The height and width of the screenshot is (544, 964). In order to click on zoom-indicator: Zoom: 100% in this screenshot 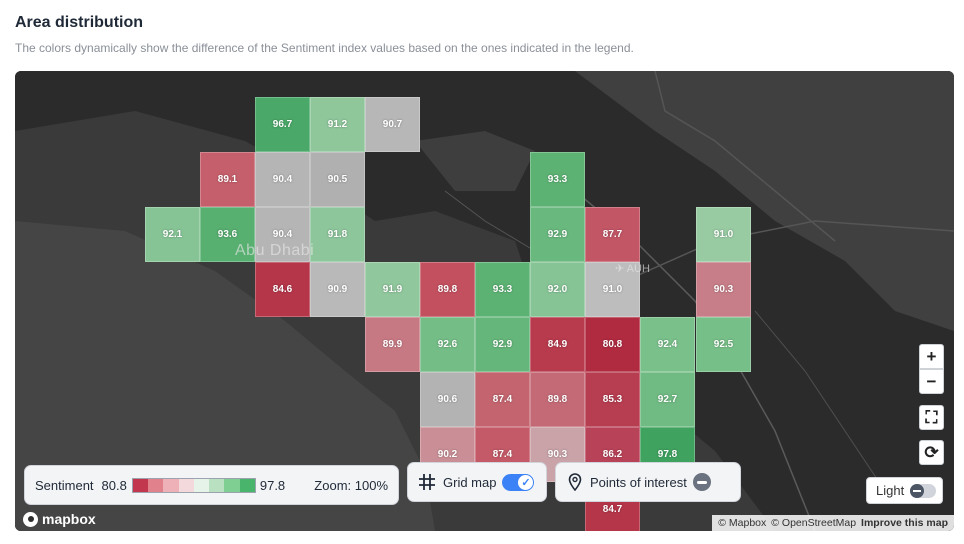, I will do `click(351, 485)`.